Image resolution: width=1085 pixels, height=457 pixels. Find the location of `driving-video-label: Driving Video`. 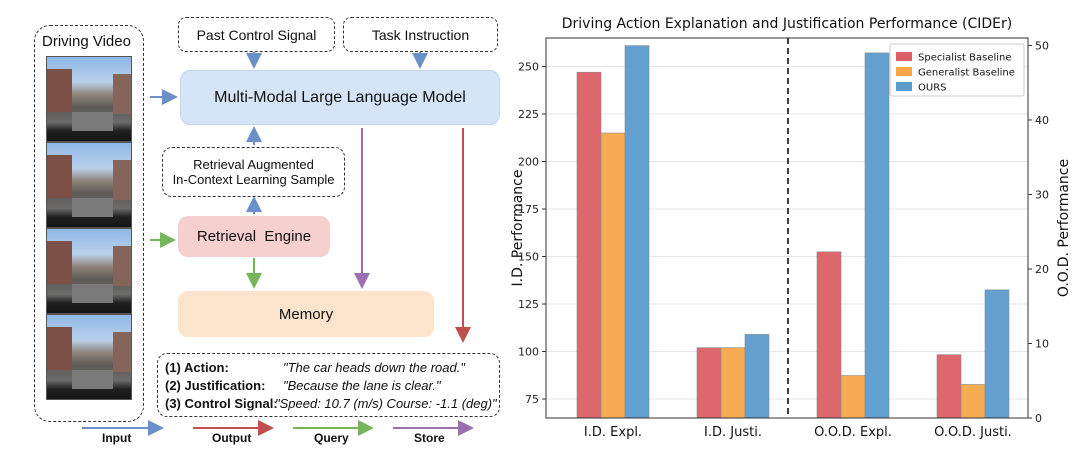

driving-video-label: Driving Video is located at coordinates (86, 41).